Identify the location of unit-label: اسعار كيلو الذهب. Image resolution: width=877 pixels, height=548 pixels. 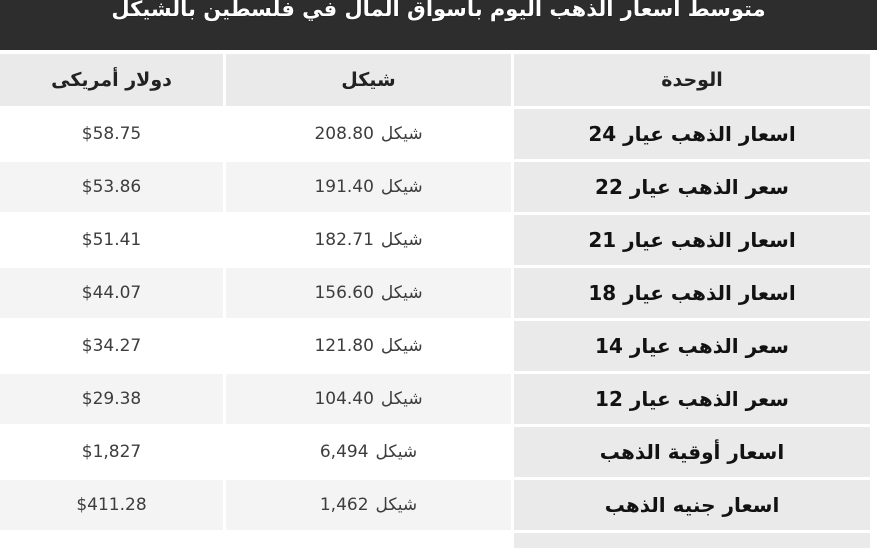
(692, 540).